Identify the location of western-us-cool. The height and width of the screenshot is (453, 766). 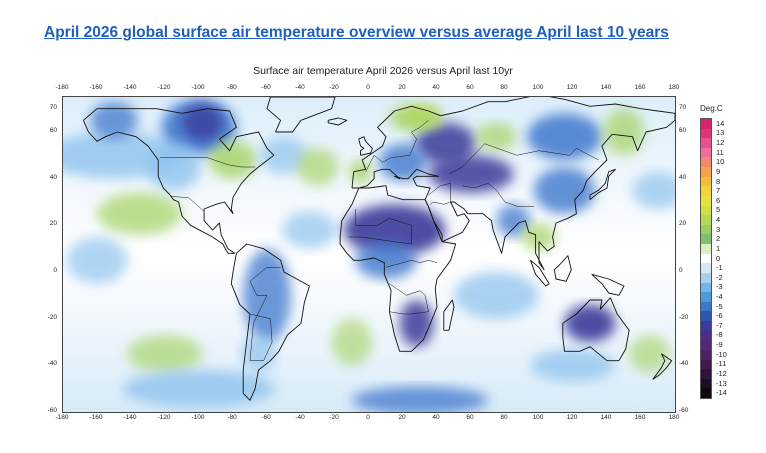
(173, 167).